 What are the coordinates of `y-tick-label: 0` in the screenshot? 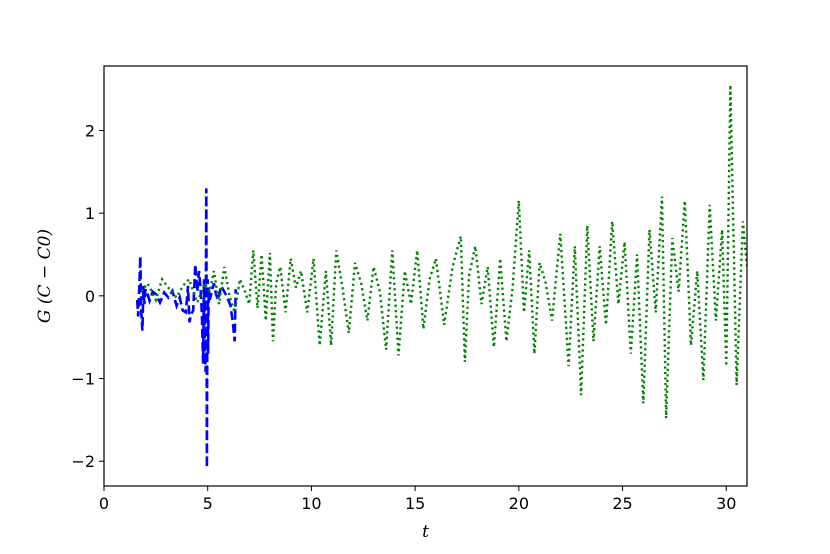 It's located at (90, 296).